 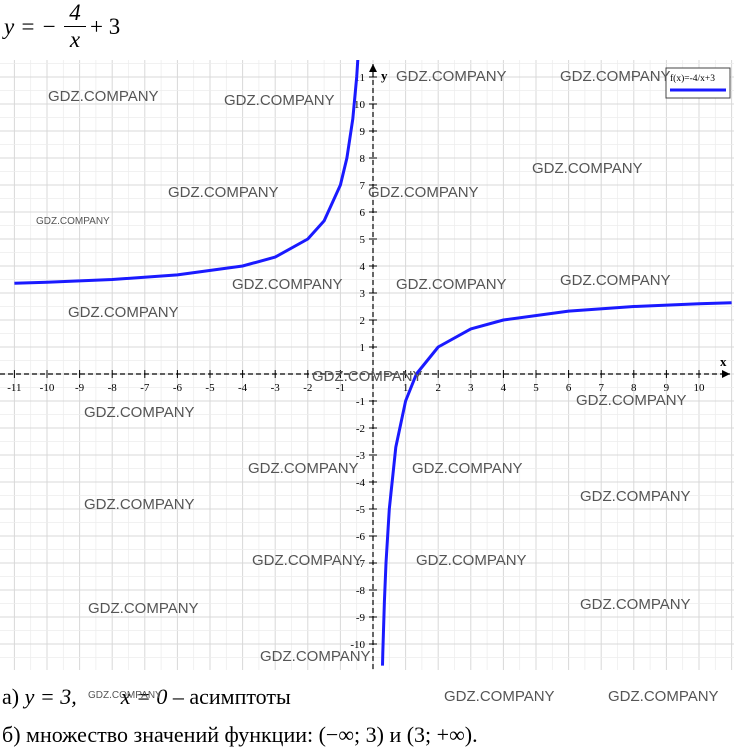 I want to click on x-tick-label: -3, so click(x=276, y=388).